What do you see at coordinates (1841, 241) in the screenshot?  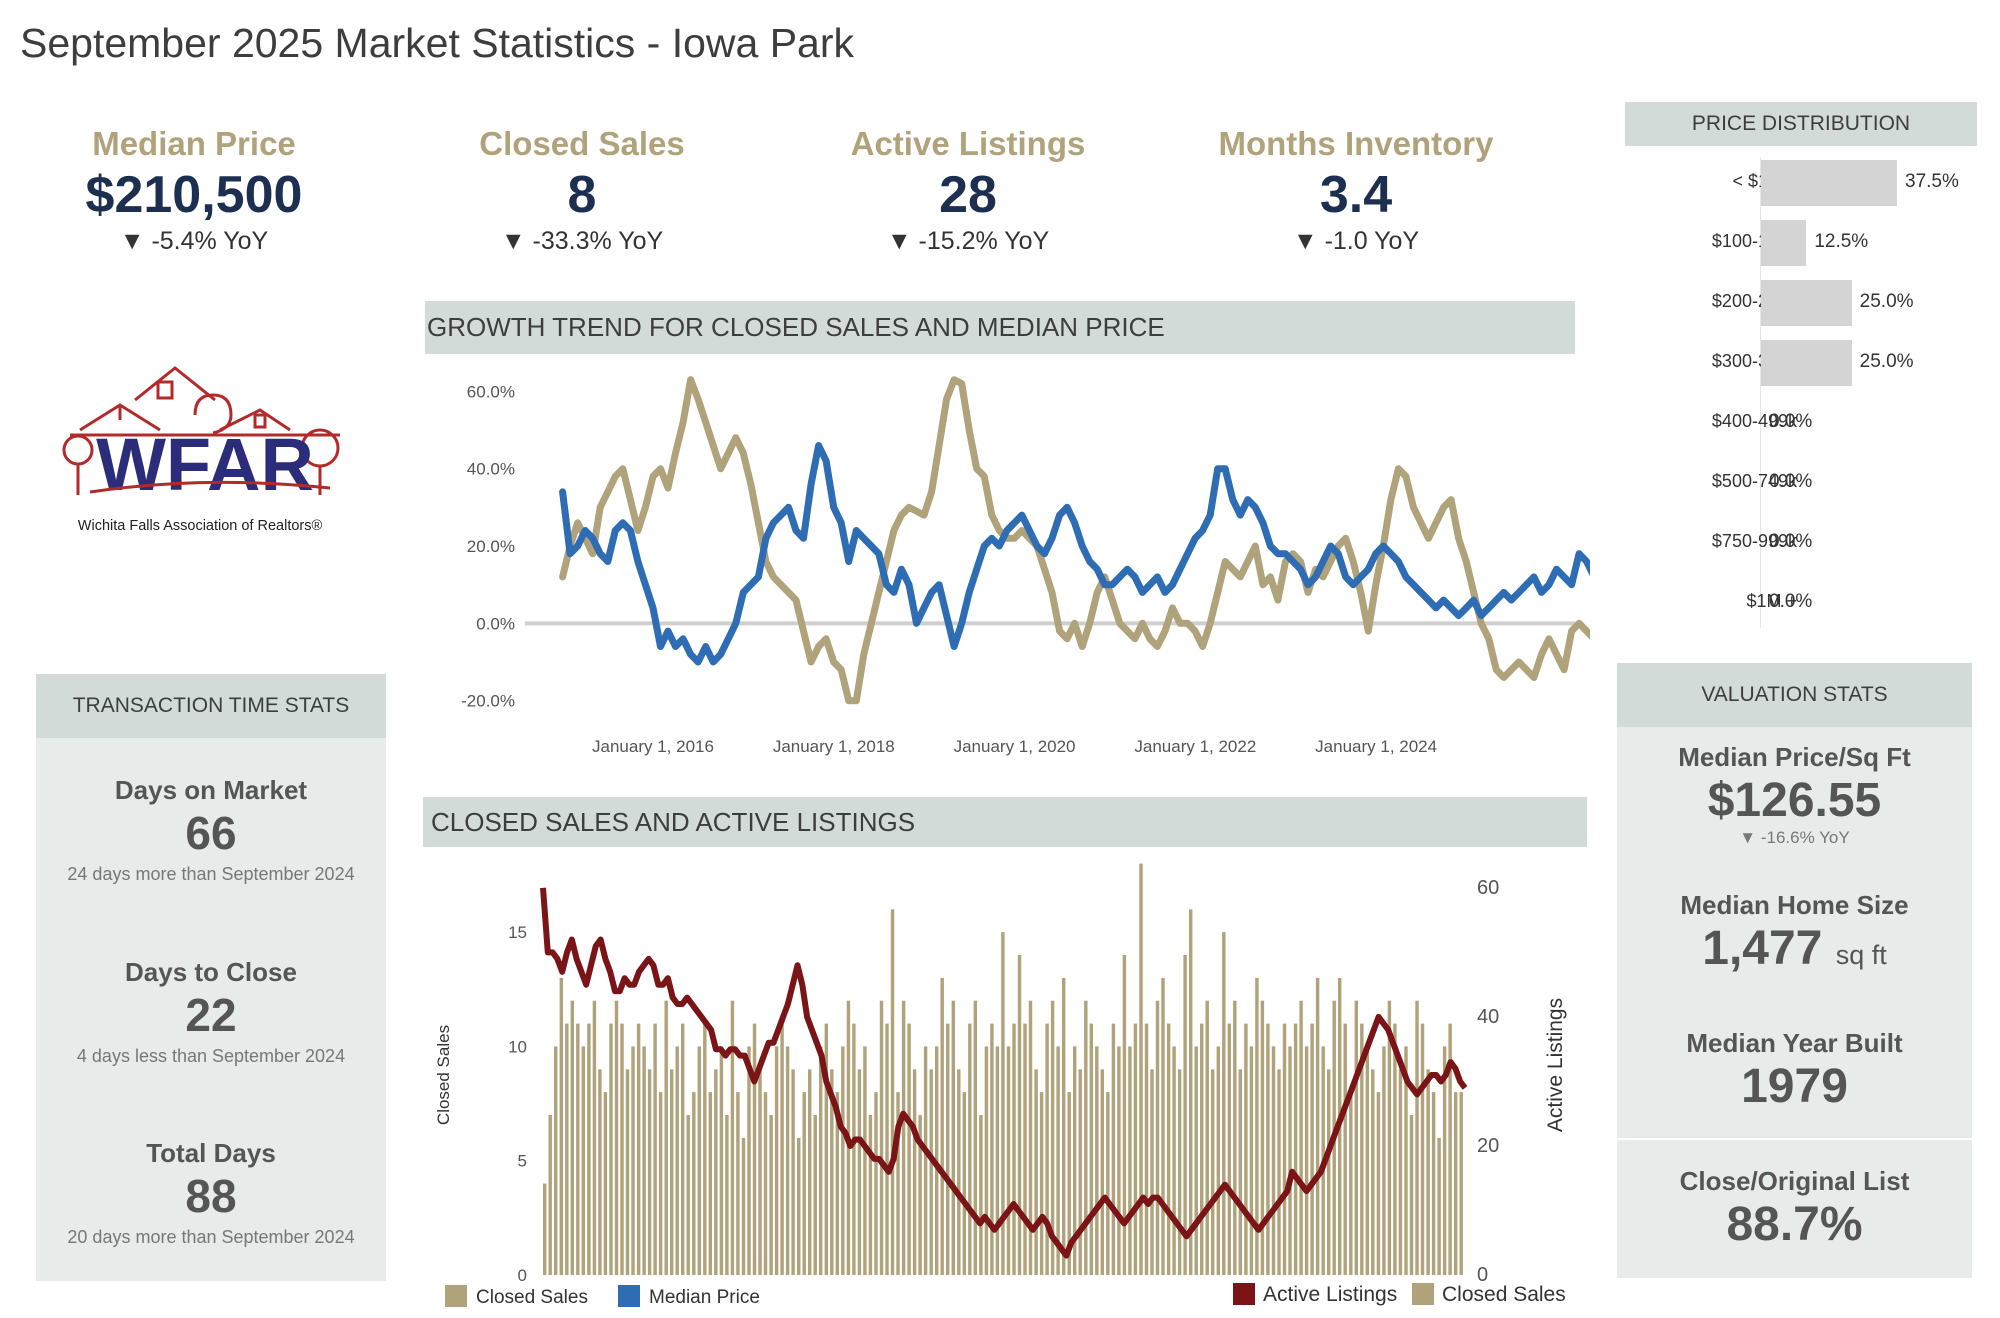 I see `price-distribution-pct: 12.5%` at bounding box center [1841, 241].